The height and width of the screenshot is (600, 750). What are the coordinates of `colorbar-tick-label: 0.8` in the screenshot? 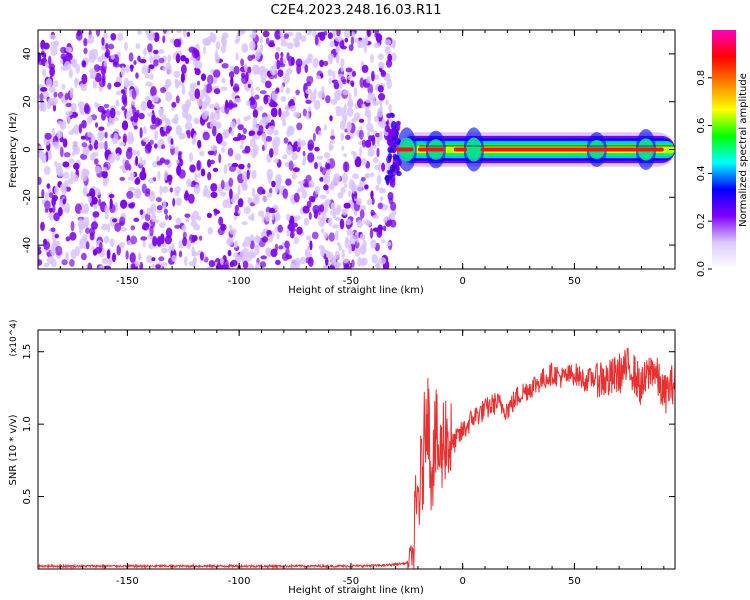 It's located at (701, 78).